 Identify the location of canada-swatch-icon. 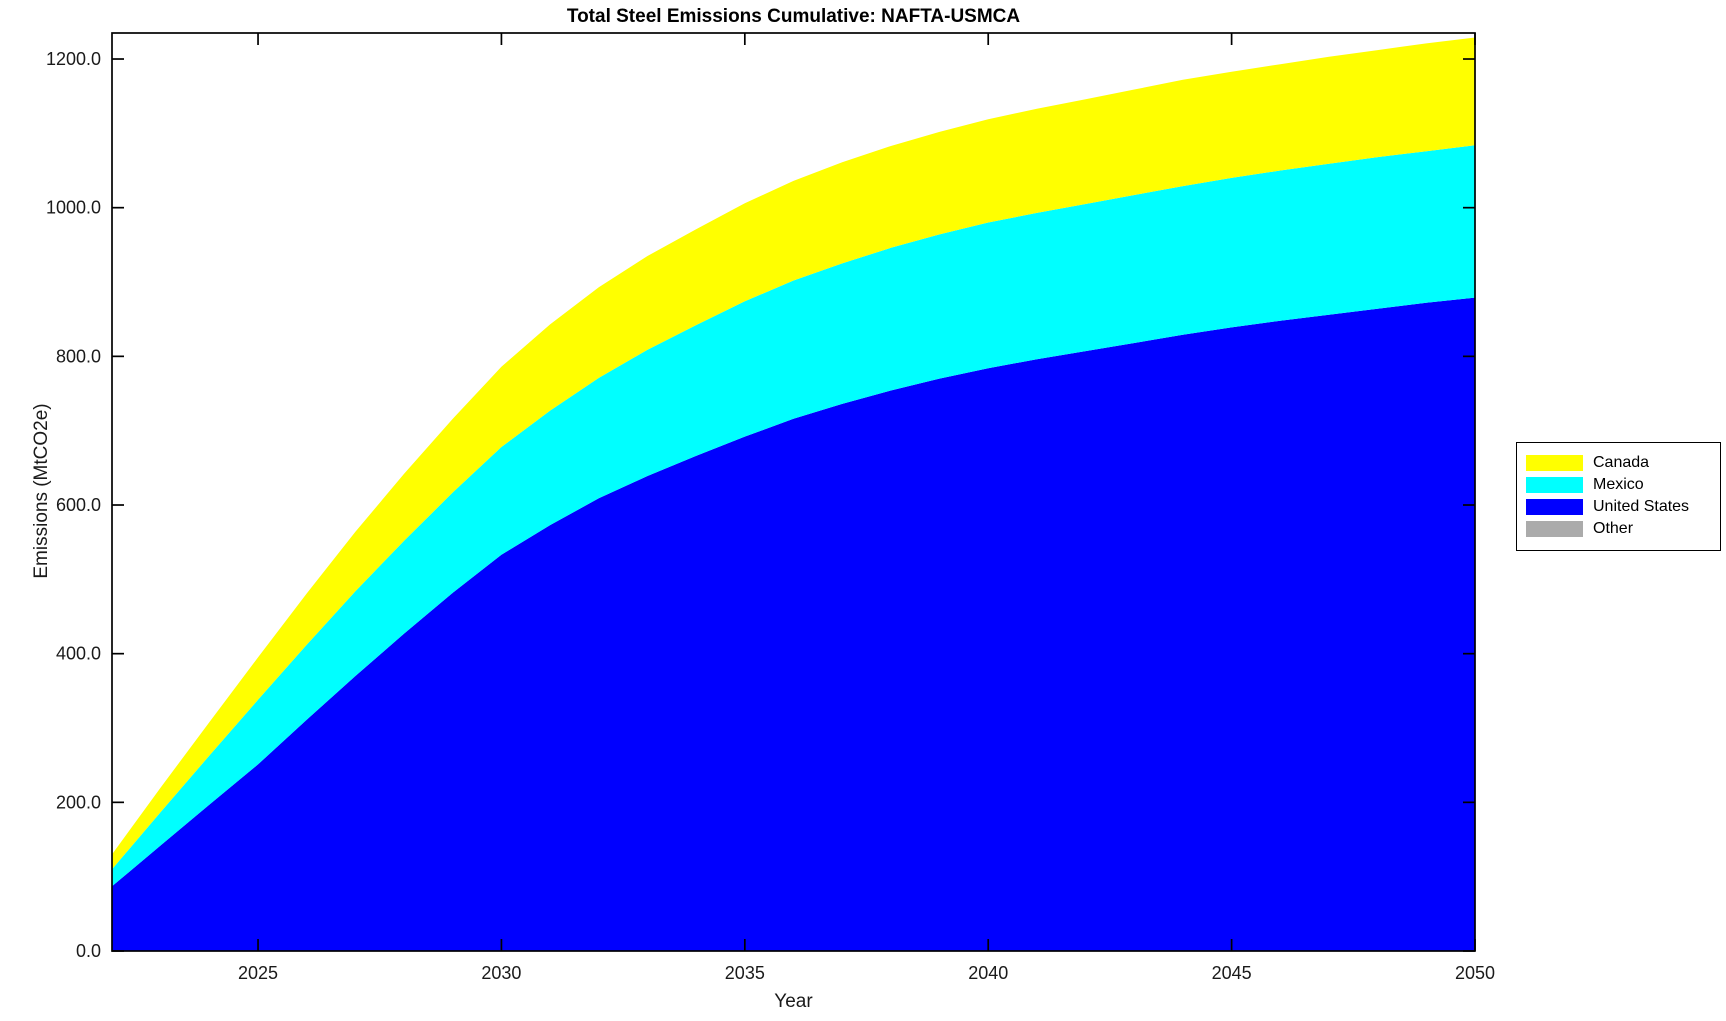
(1554, 463).